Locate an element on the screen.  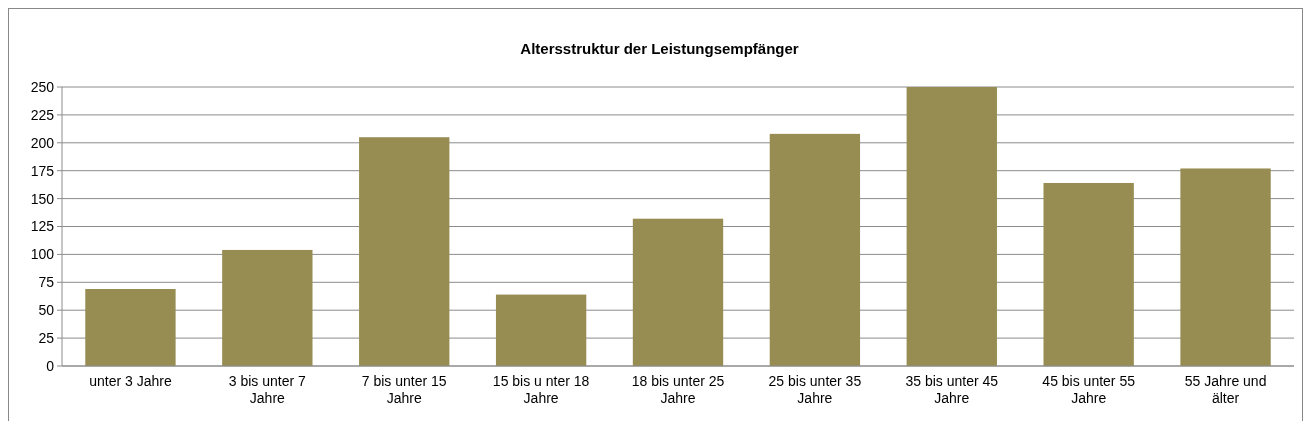
x-tick-label: 45 bis unter 55 Jahre is located at coordinates (1089, 389).